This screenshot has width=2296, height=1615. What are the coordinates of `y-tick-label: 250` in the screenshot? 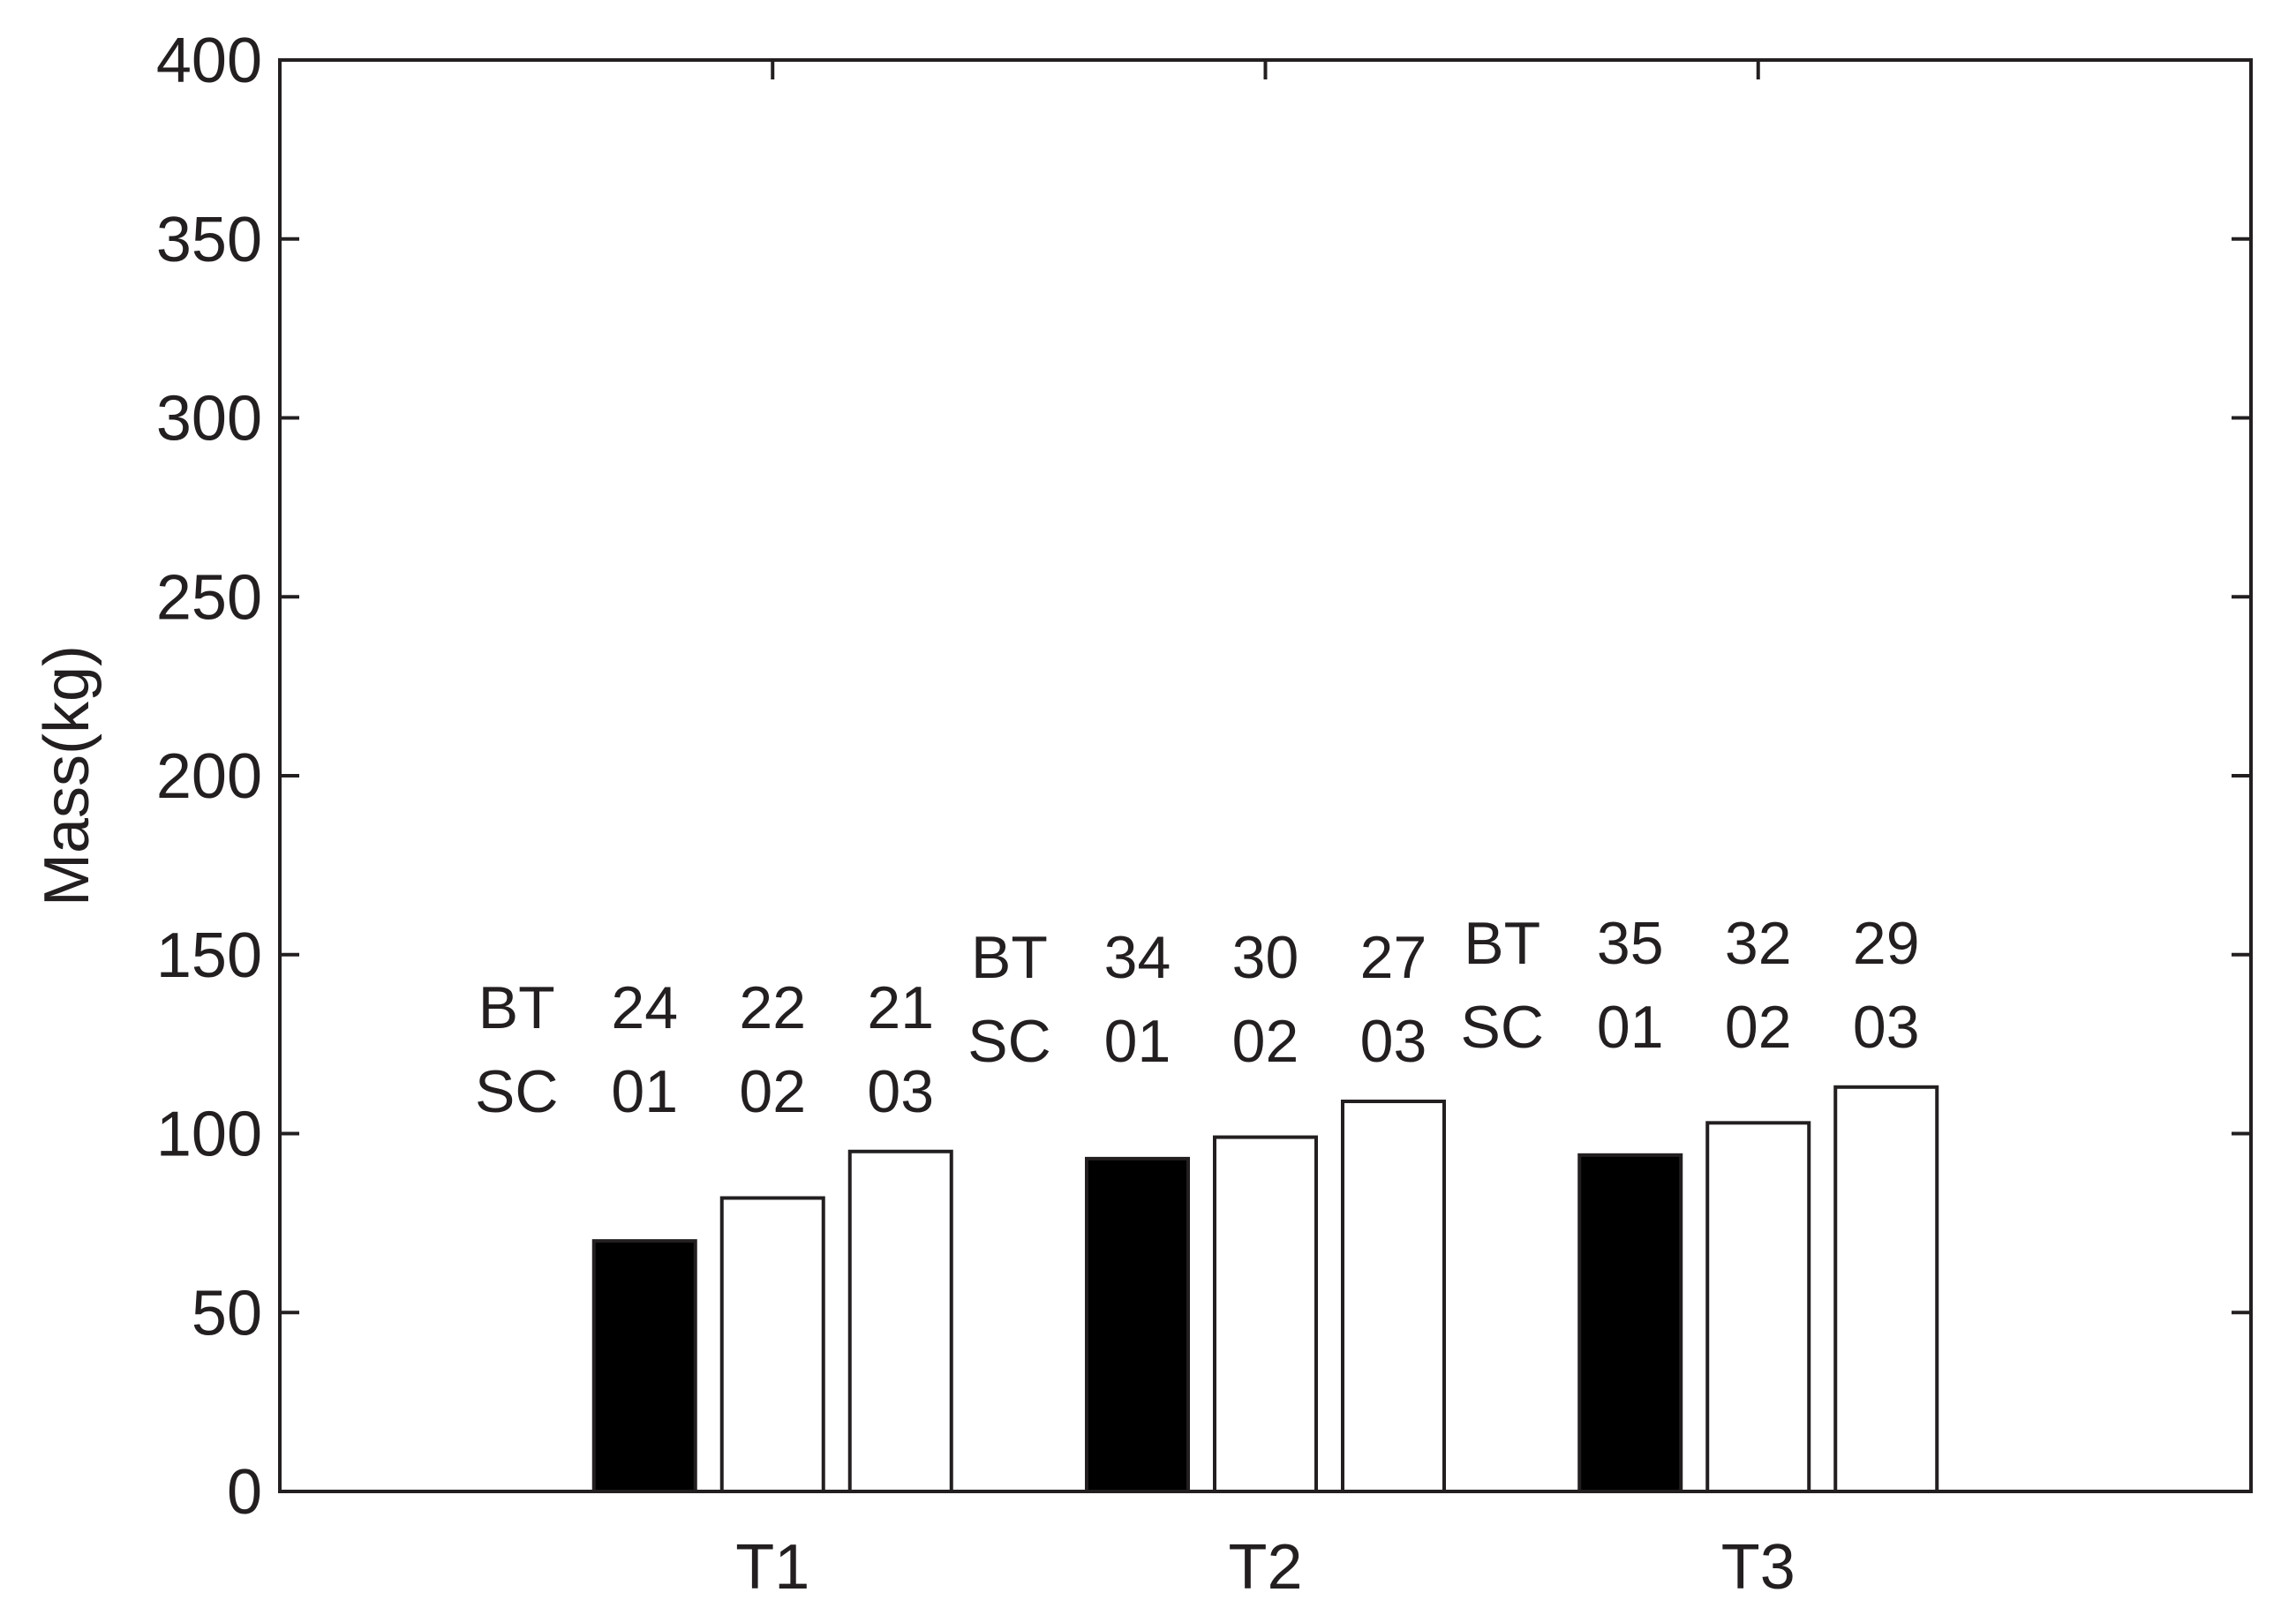 It's located at (209, 597).